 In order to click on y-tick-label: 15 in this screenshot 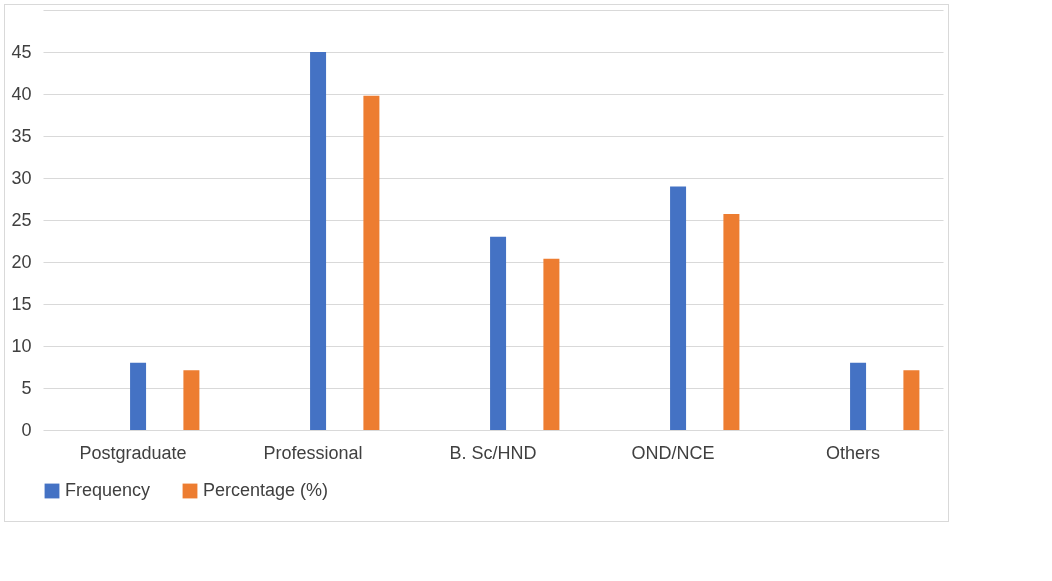, I will do `click(21, 303)`.